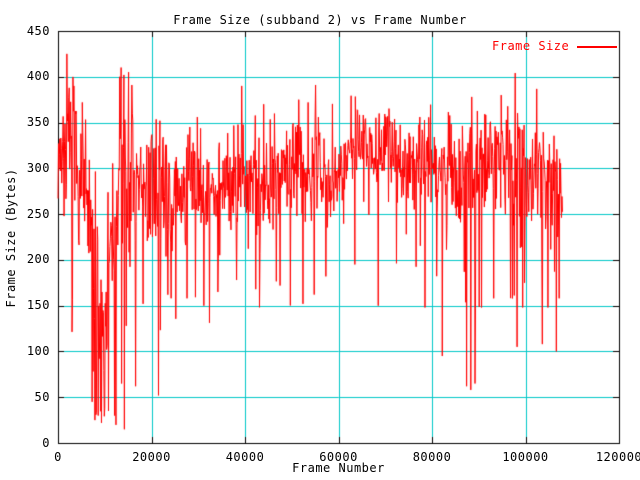 The image size is (640, 480). Describe the element at coordinates (58, 457) in the screenshot. I see `x-tick-label: 0` at that location.